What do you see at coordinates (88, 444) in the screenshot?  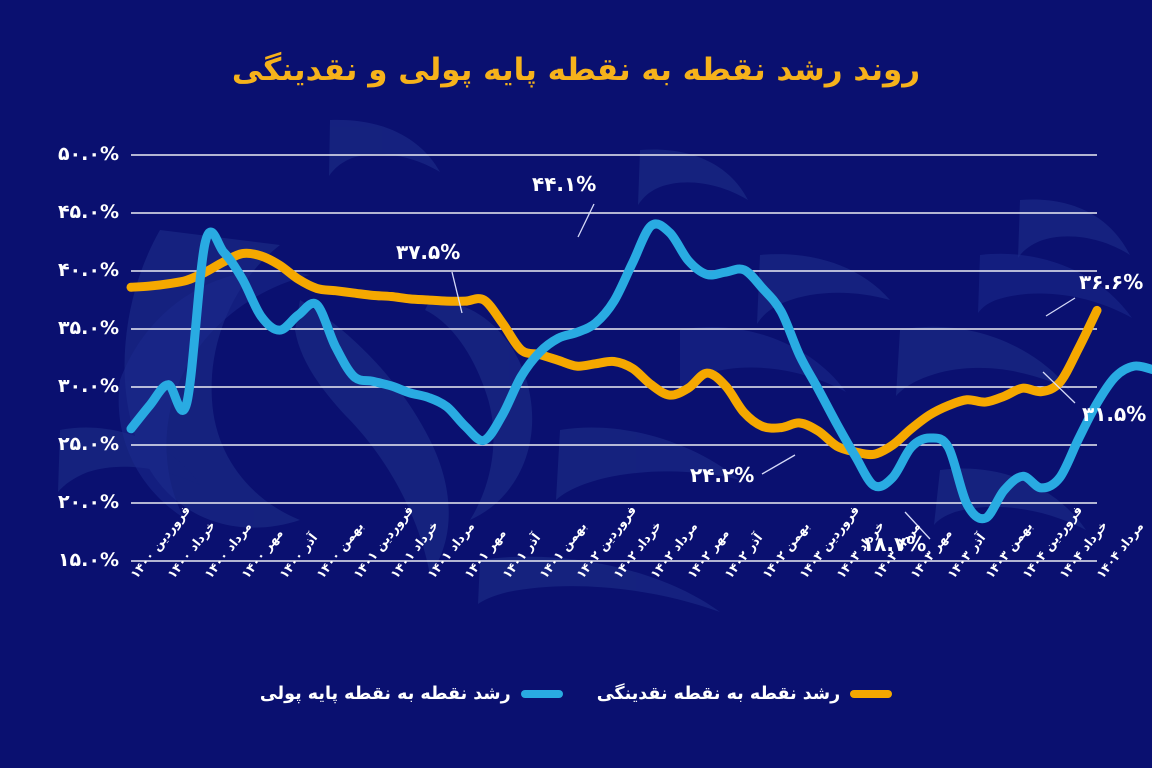 I see `y-tick-label: ۲۵.۰%` at bounding box center [88, 444].